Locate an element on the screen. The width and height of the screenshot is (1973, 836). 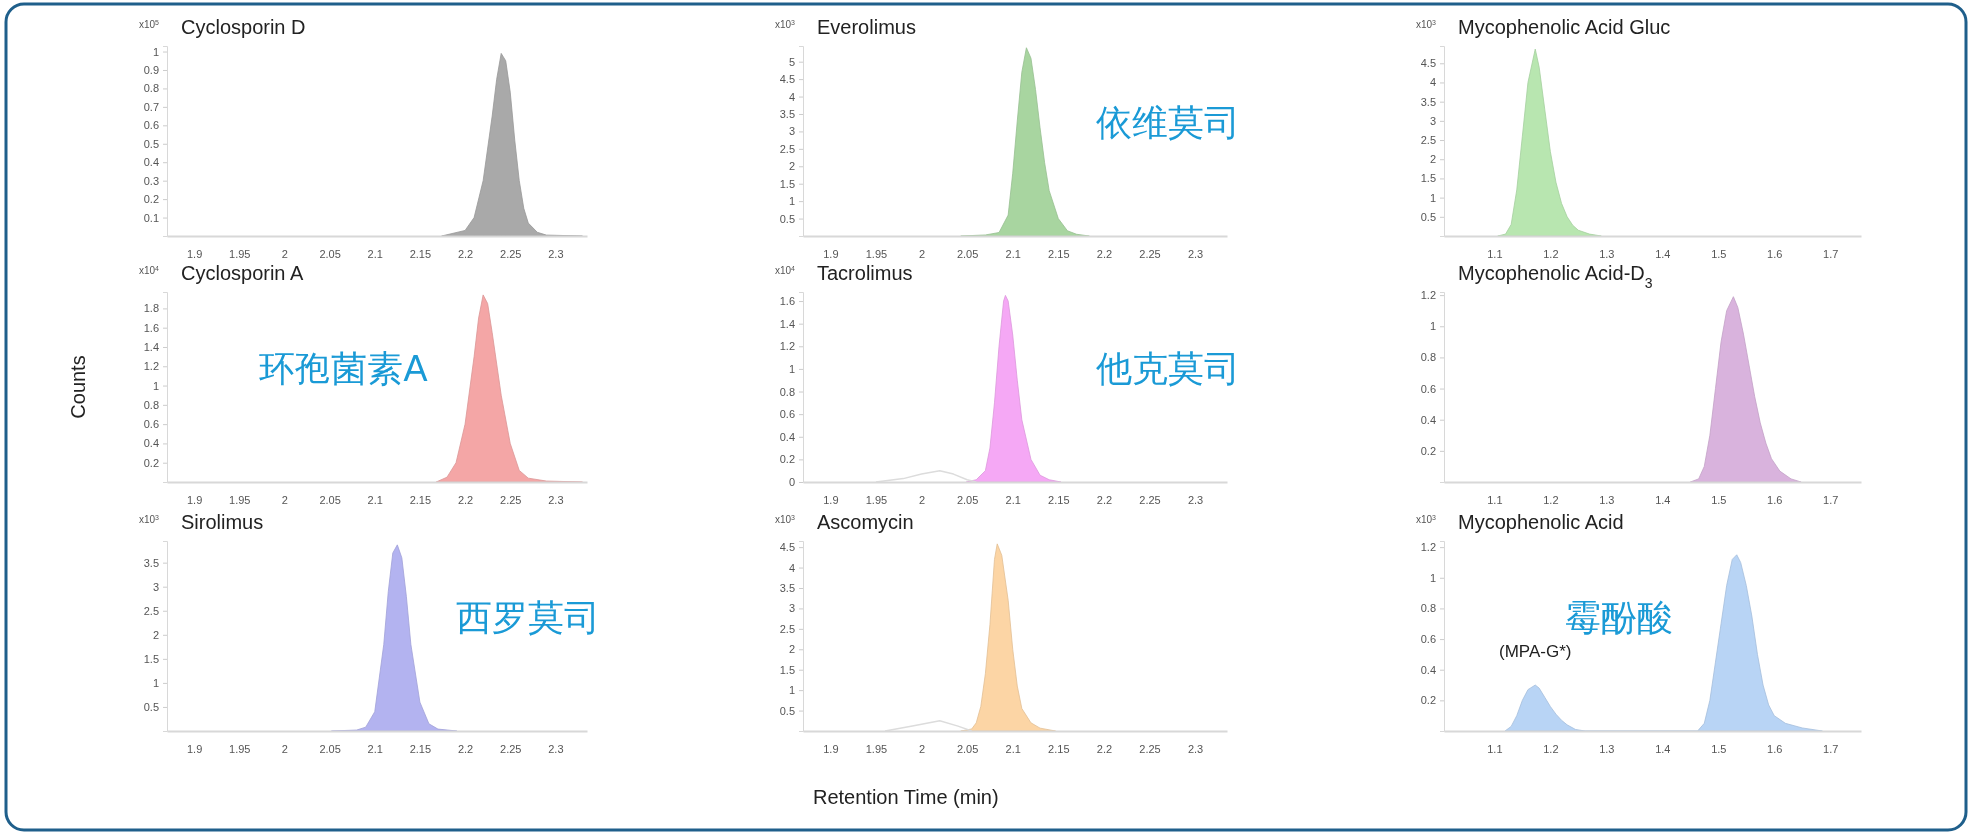
chart-subtitle: x10$^{5}$ is located at coordinates (149, 24).